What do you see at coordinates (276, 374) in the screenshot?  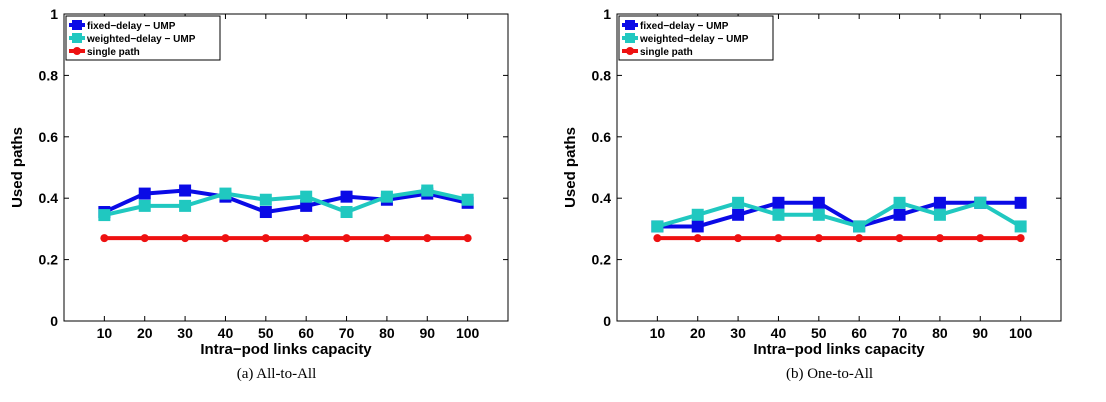 I see `chart-caption: (a) All-to-All` at bounding box center [276, 374].